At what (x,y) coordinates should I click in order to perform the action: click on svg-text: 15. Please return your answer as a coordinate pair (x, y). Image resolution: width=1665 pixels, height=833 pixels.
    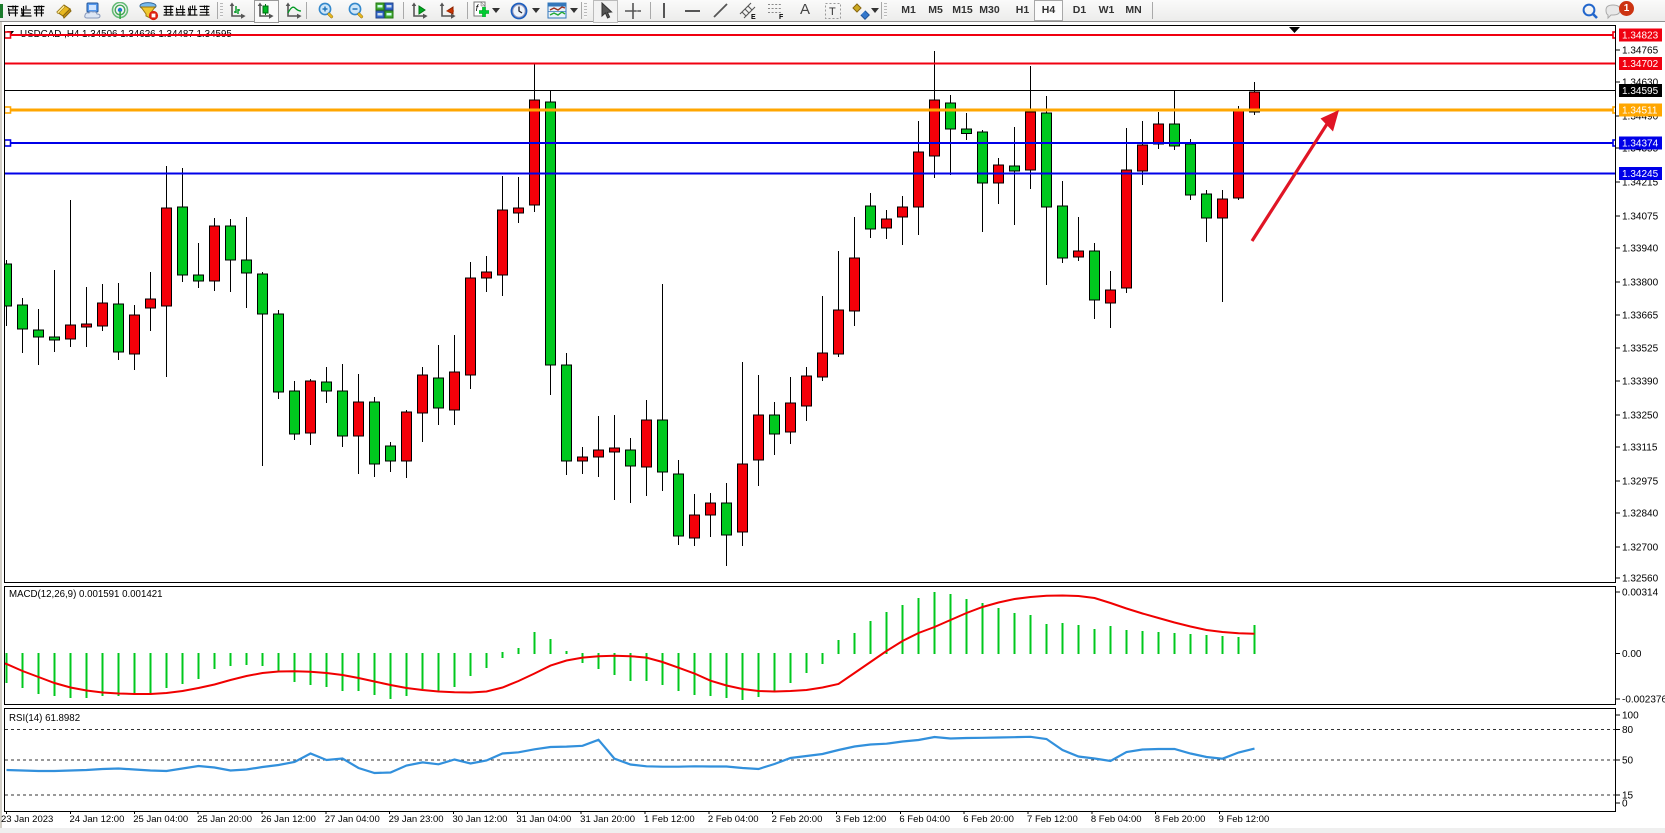
    Looking at the image, I should click on (1628, 796).